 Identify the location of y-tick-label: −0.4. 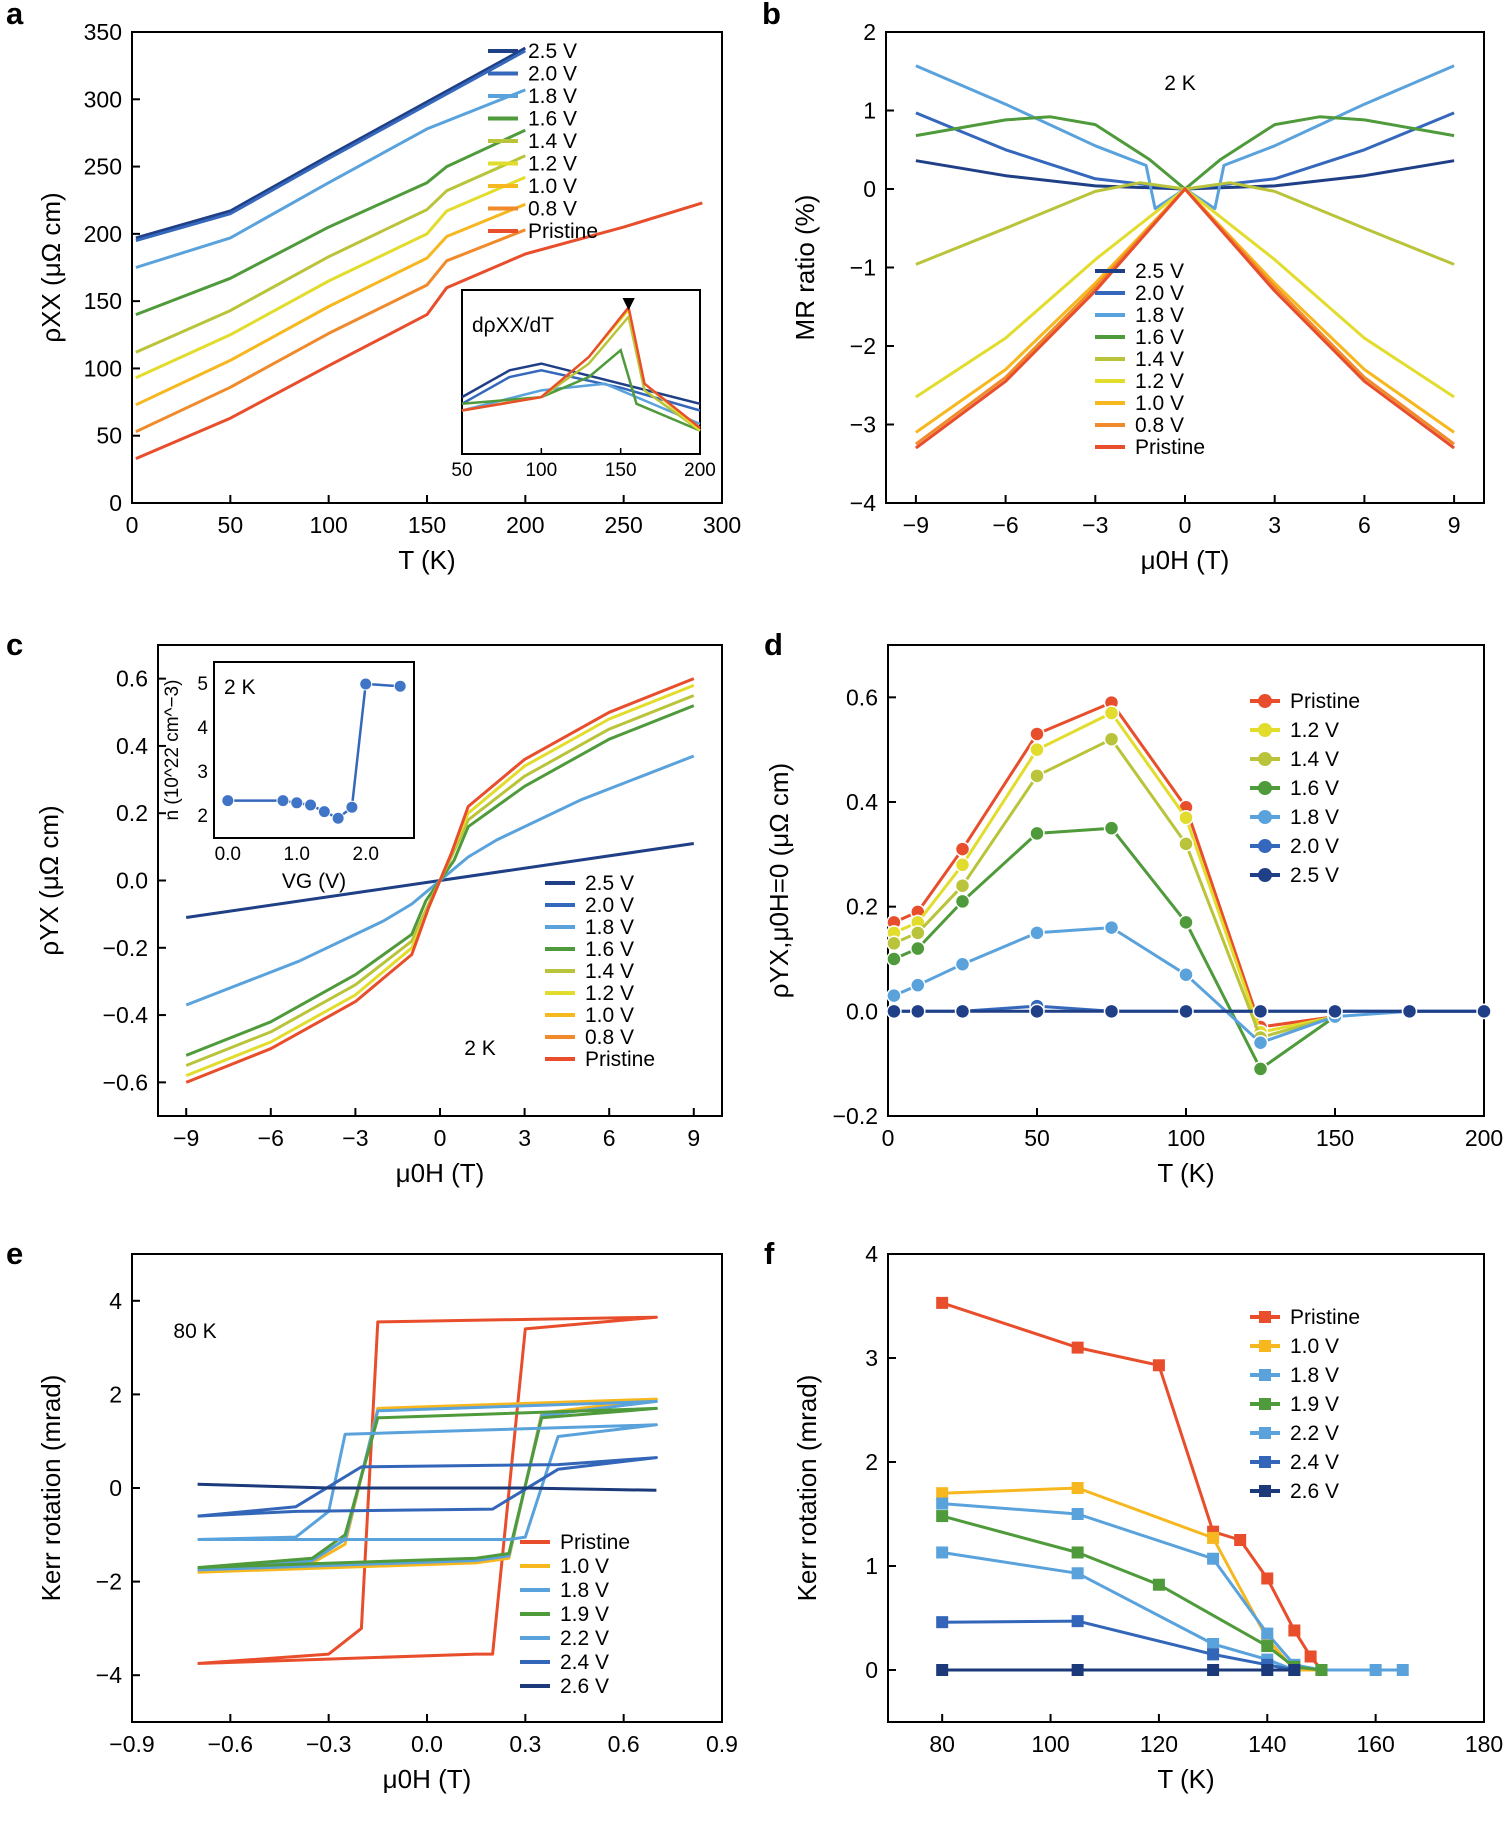
(126, 1015).